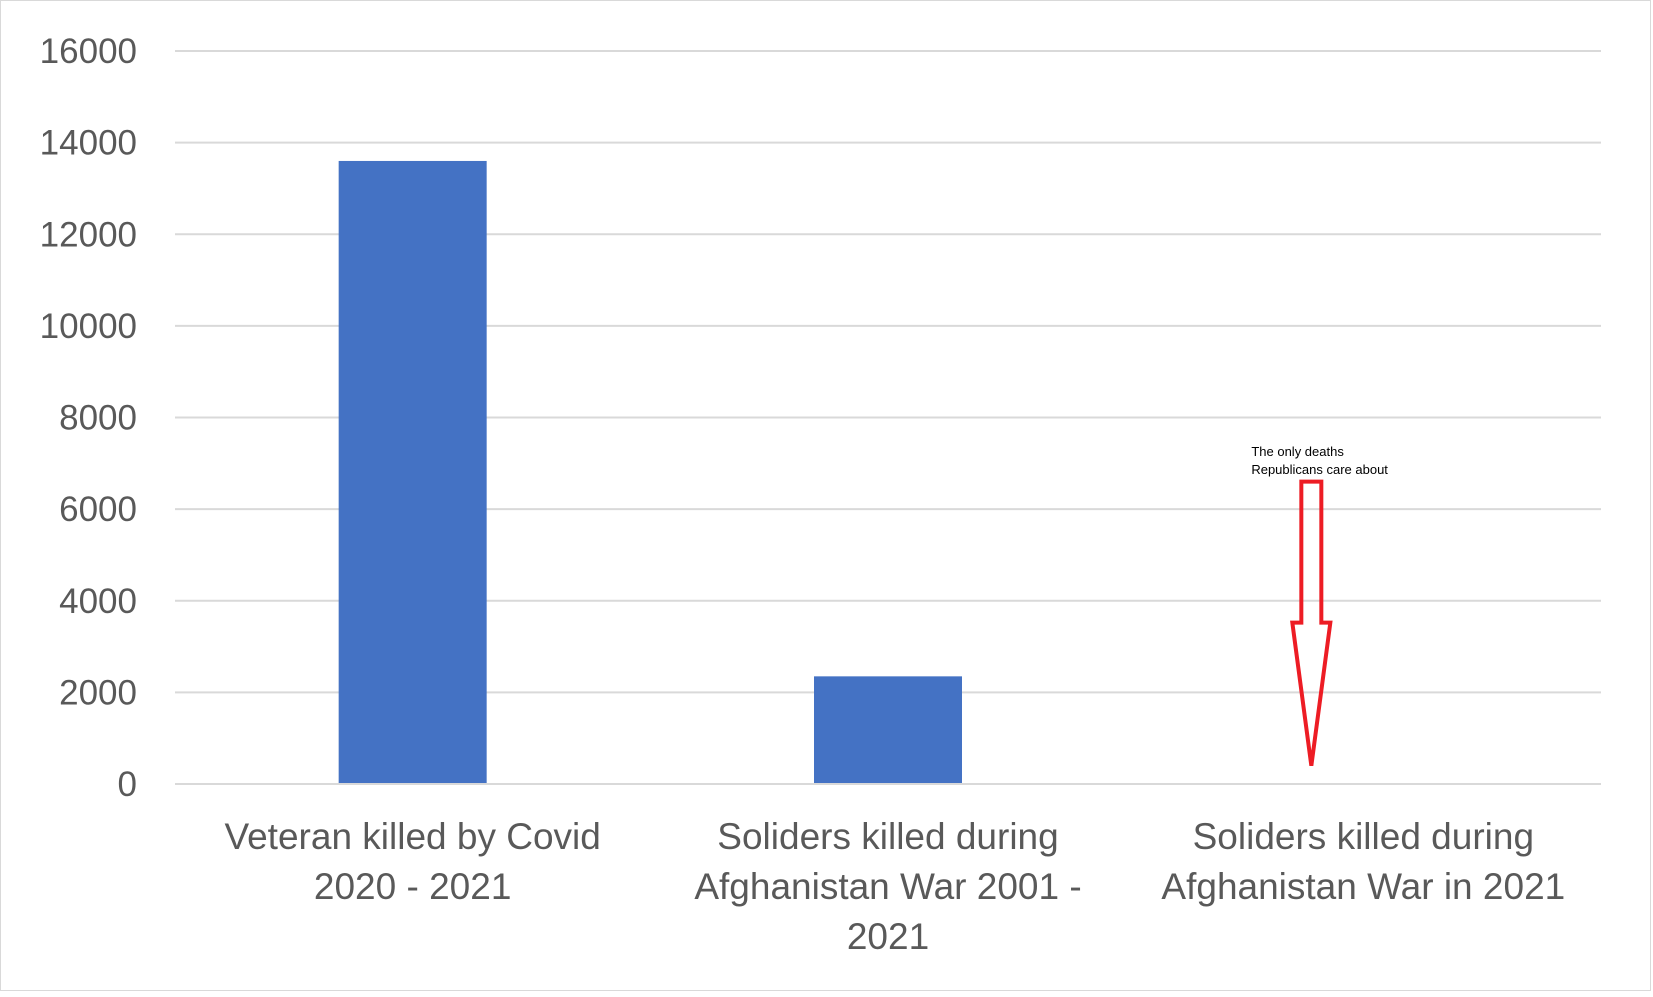  I want to click on down-arrow-icon, so click(1311, 622).